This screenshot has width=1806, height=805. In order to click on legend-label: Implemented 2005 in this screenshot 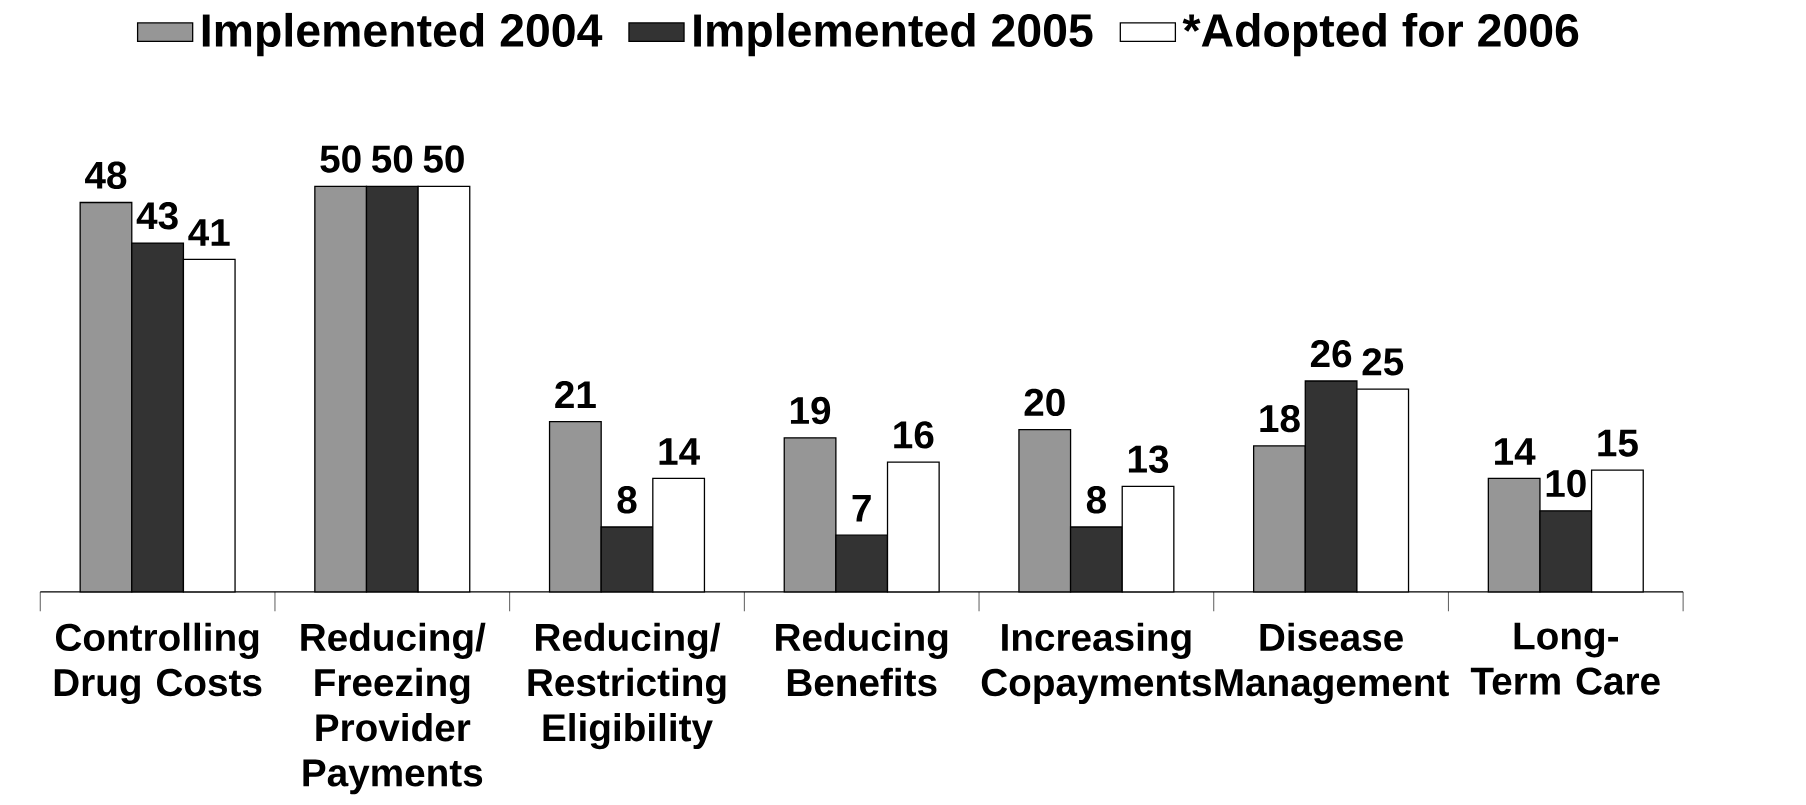, I will do `click(893, 34)`.